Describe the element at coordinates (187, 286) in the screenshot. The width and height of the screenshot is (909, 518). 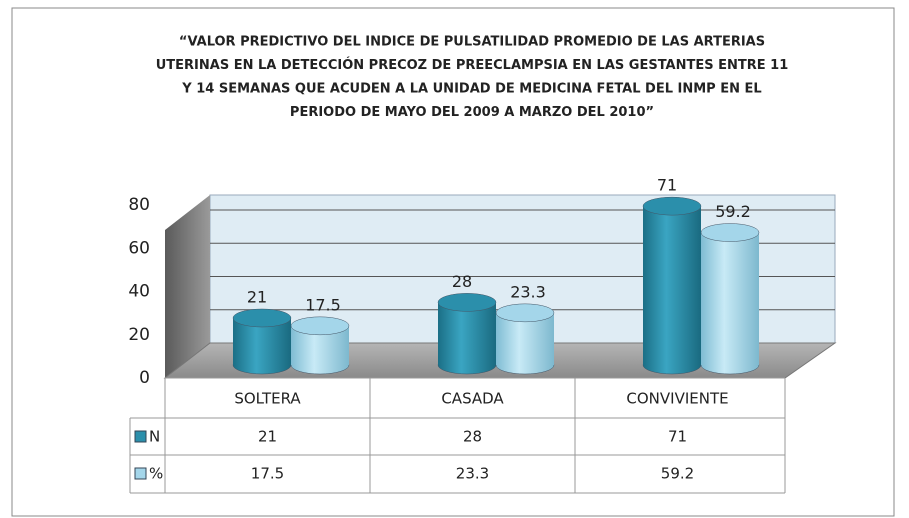
I see `side-wall` at that location.